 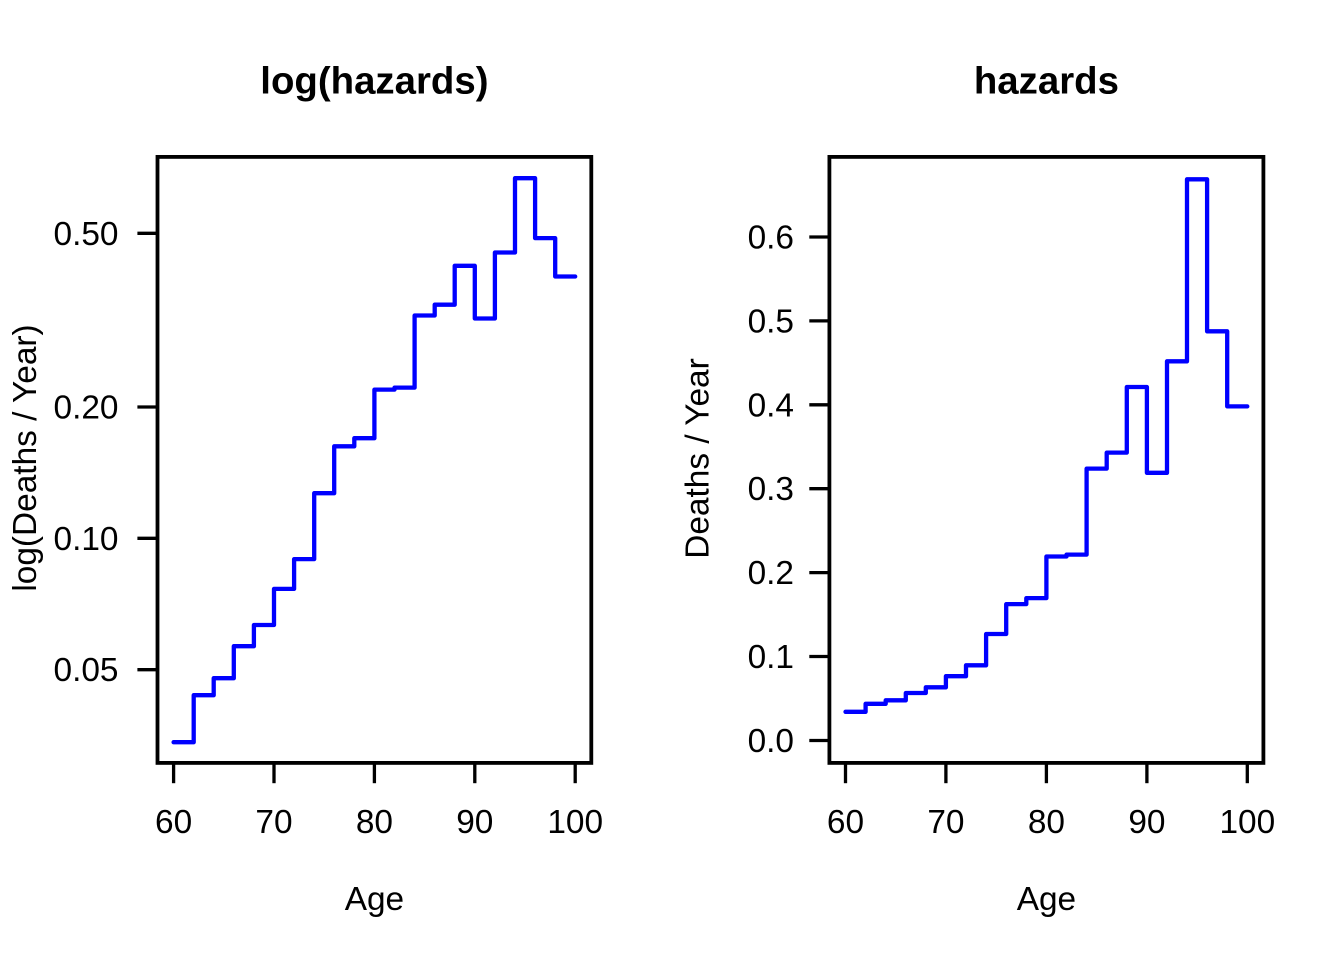 I want to click on svg-text: 0.6, so click(x=771, y=238).